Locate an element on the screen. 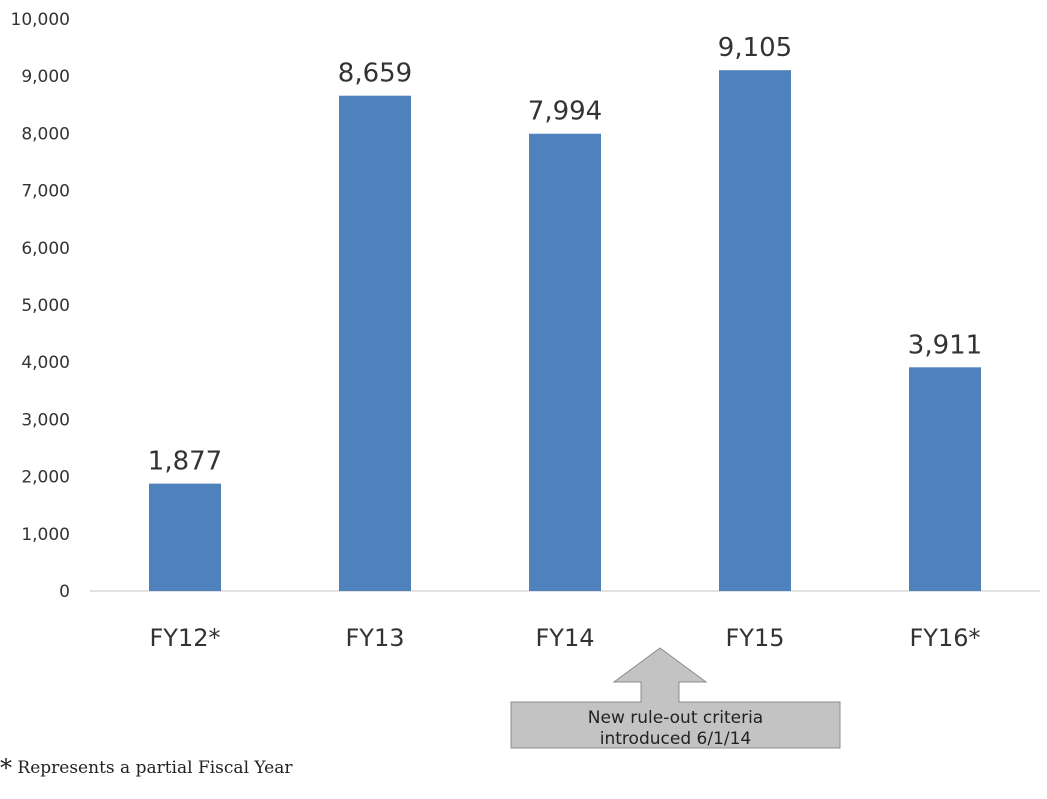 The width and height of the screenshot is (1047, 799). footnote-symbol: * is located at coordinates (6, 768).